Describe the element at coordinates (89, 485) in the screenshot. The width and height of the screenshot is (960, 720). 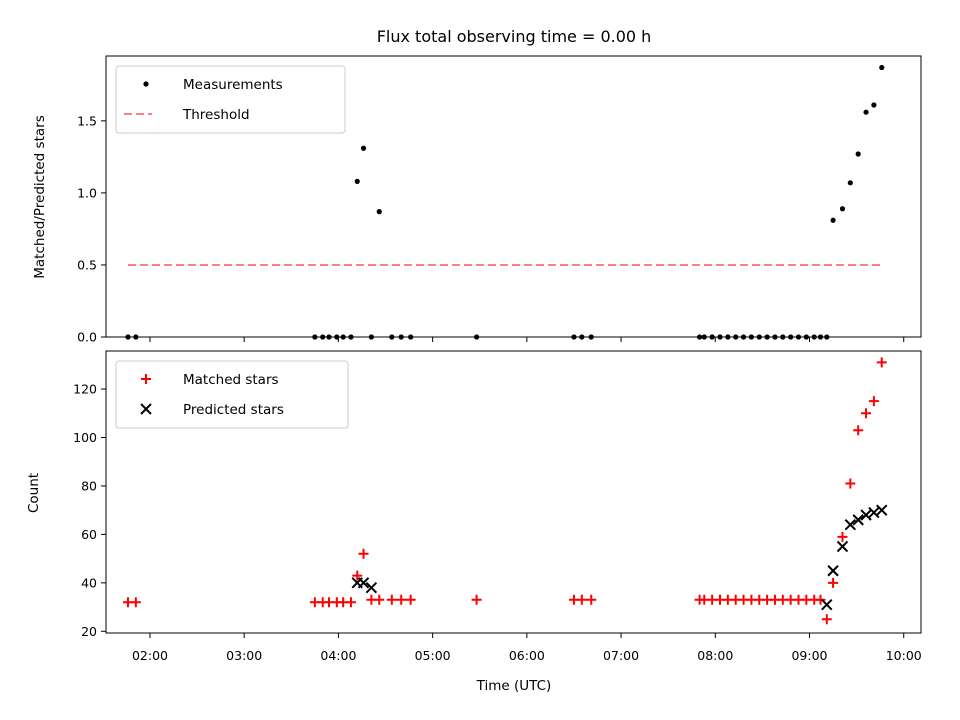
I see `bottom-y-tick-label: 80` at that location.